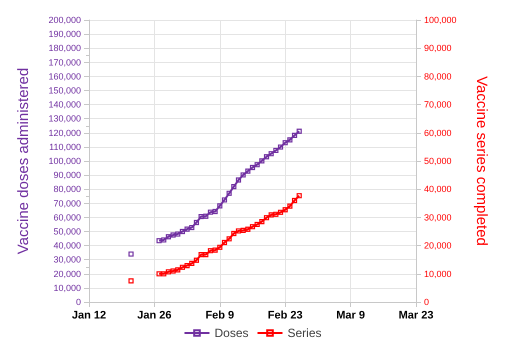  What do you see at coordinates (438, 76) in the screenshot?
I see `y2-tick-label: 80,000` at bounding box center [438, 76].